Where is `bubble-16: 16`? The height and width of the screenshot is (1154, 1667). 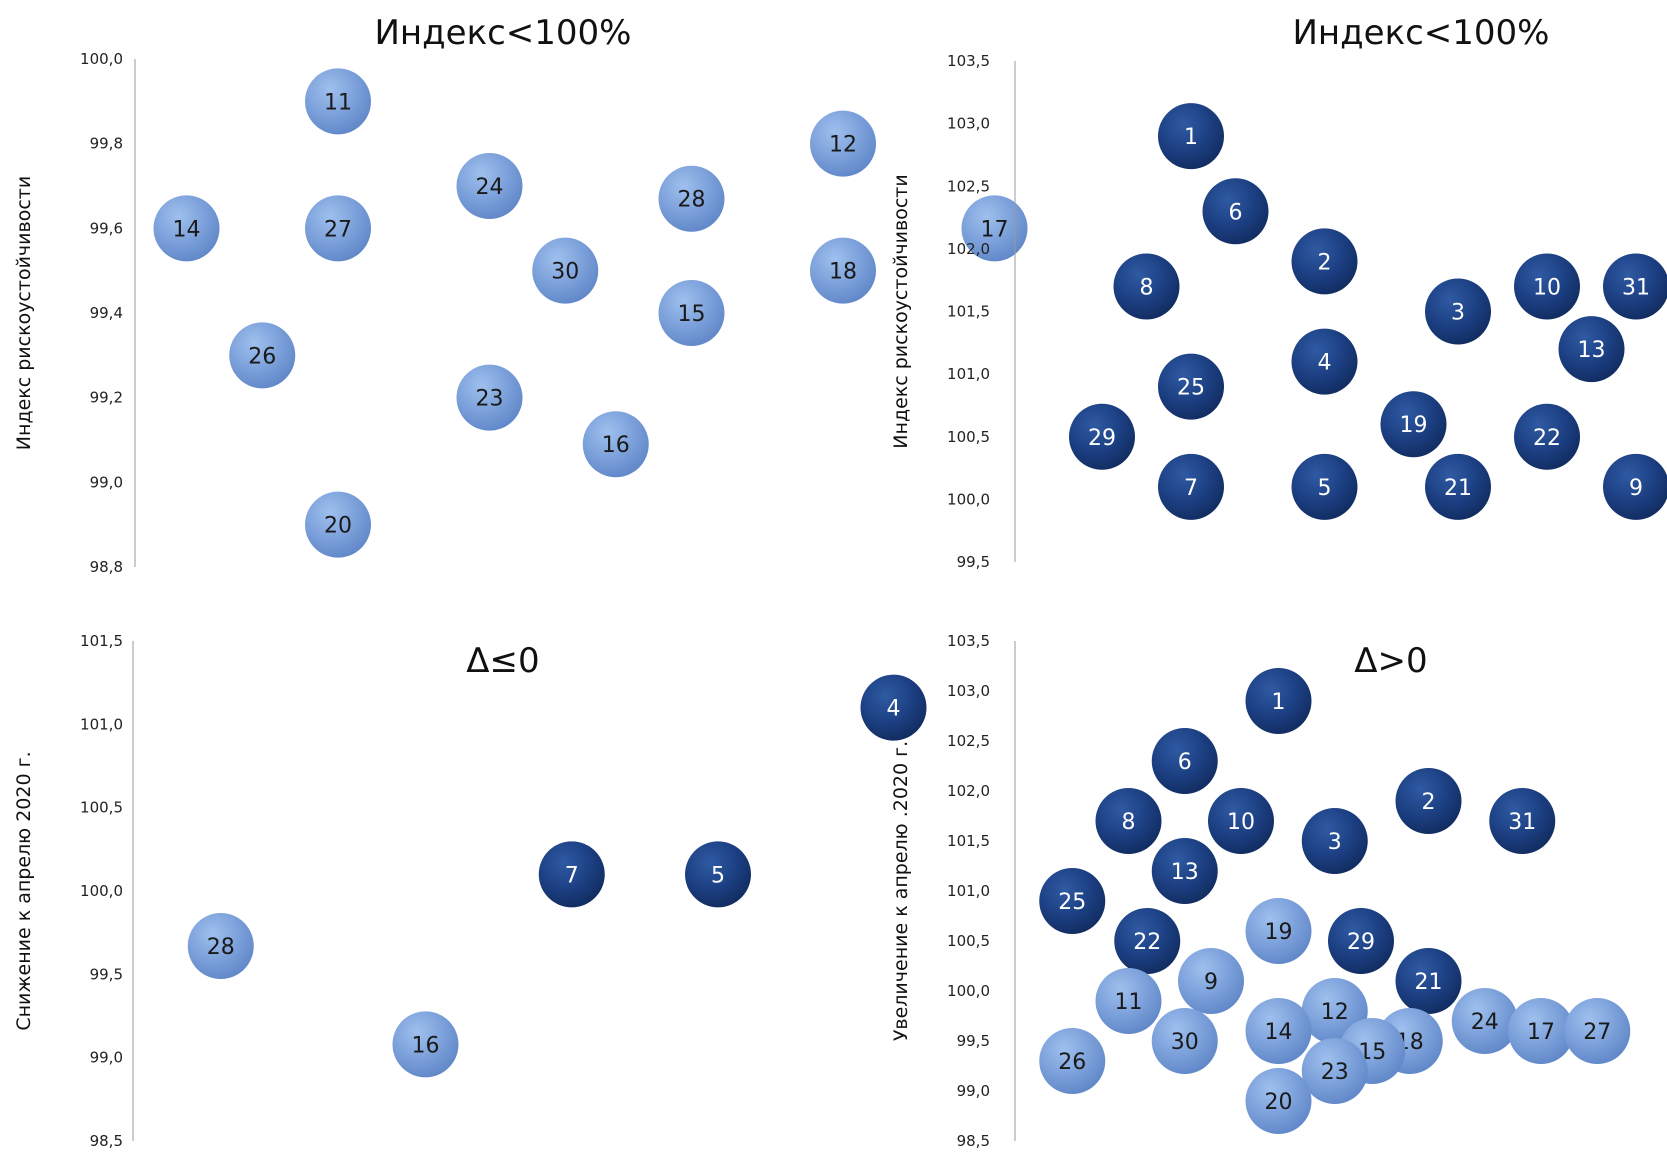
bubble-16: 16 is located at coordinates (425, 1044).